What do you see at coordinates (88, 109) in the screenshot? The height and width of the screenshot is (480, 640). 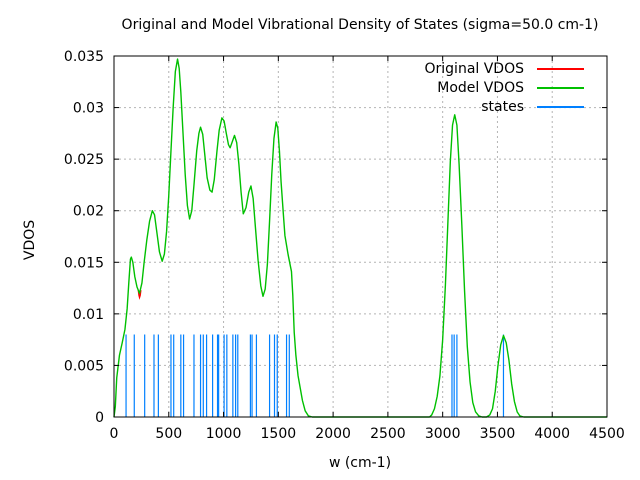 I see `y-tick-label: 0.03` at bounding box center [88, 109].